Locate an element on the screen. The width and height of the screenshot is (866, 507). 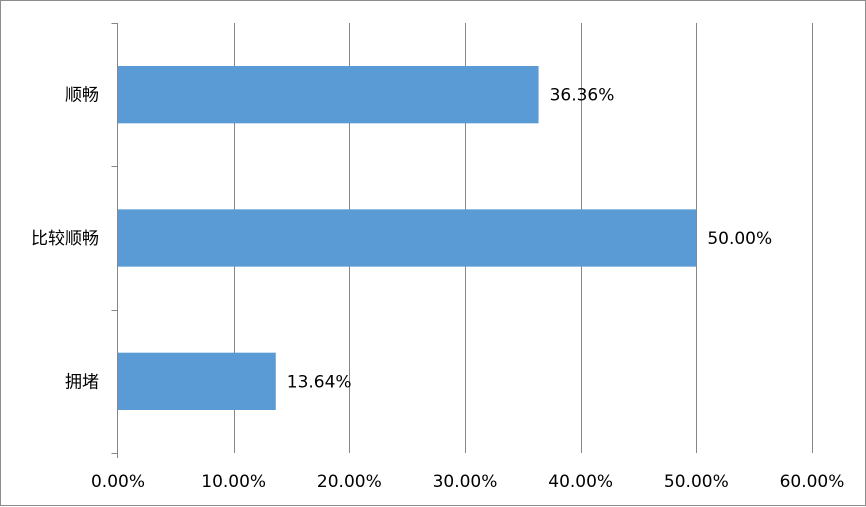
category-label: 比较顺畅 is located at coordinates (65, 239).